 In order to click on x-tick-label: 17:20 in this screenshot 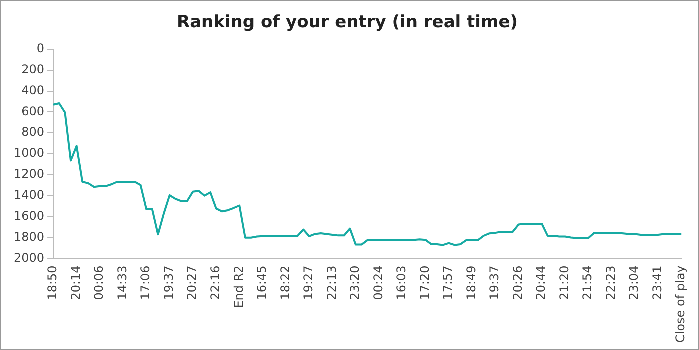, I will do `click(425, 283)`.